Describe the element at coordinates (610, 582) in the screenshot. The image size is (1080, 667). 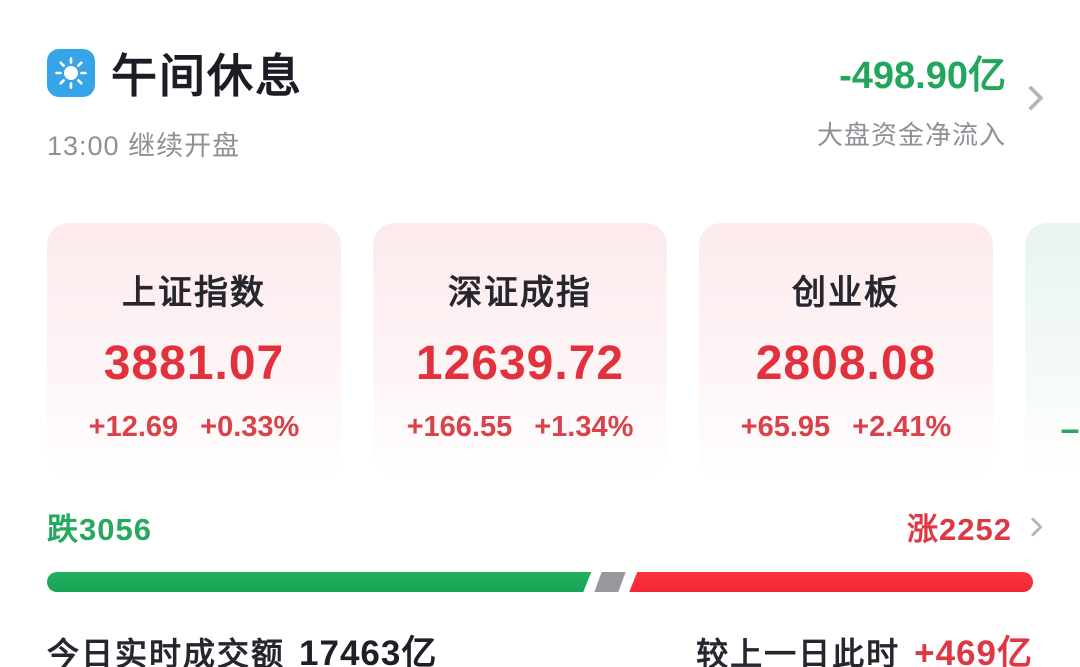
I see `breadth-bar-unchanged` at that location.